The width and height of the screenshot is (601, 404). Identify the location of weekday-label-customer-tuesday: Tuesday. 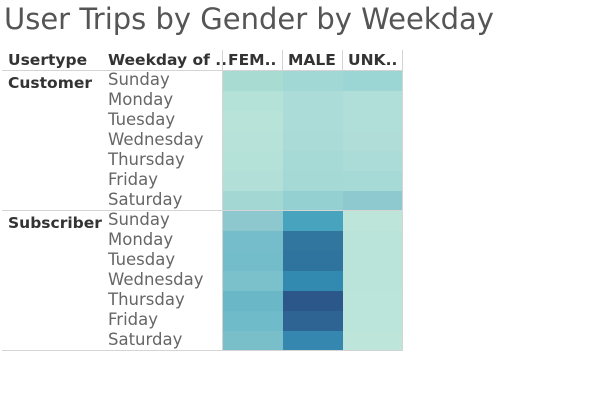
(142, 119).